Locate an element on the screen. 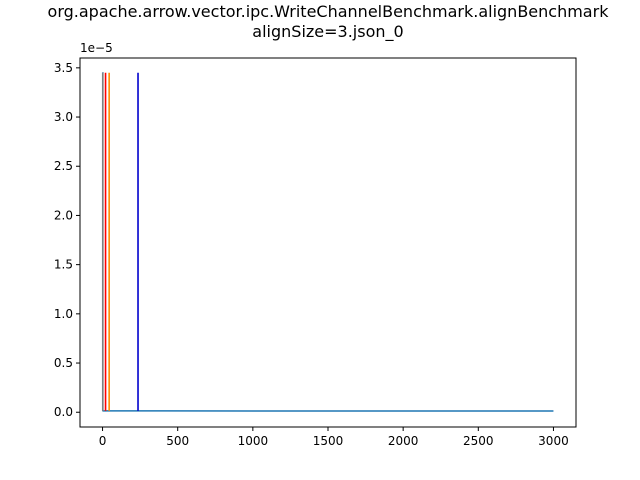  y-axis-offset-label: 1e−5 is located at coordinates (96, 48).